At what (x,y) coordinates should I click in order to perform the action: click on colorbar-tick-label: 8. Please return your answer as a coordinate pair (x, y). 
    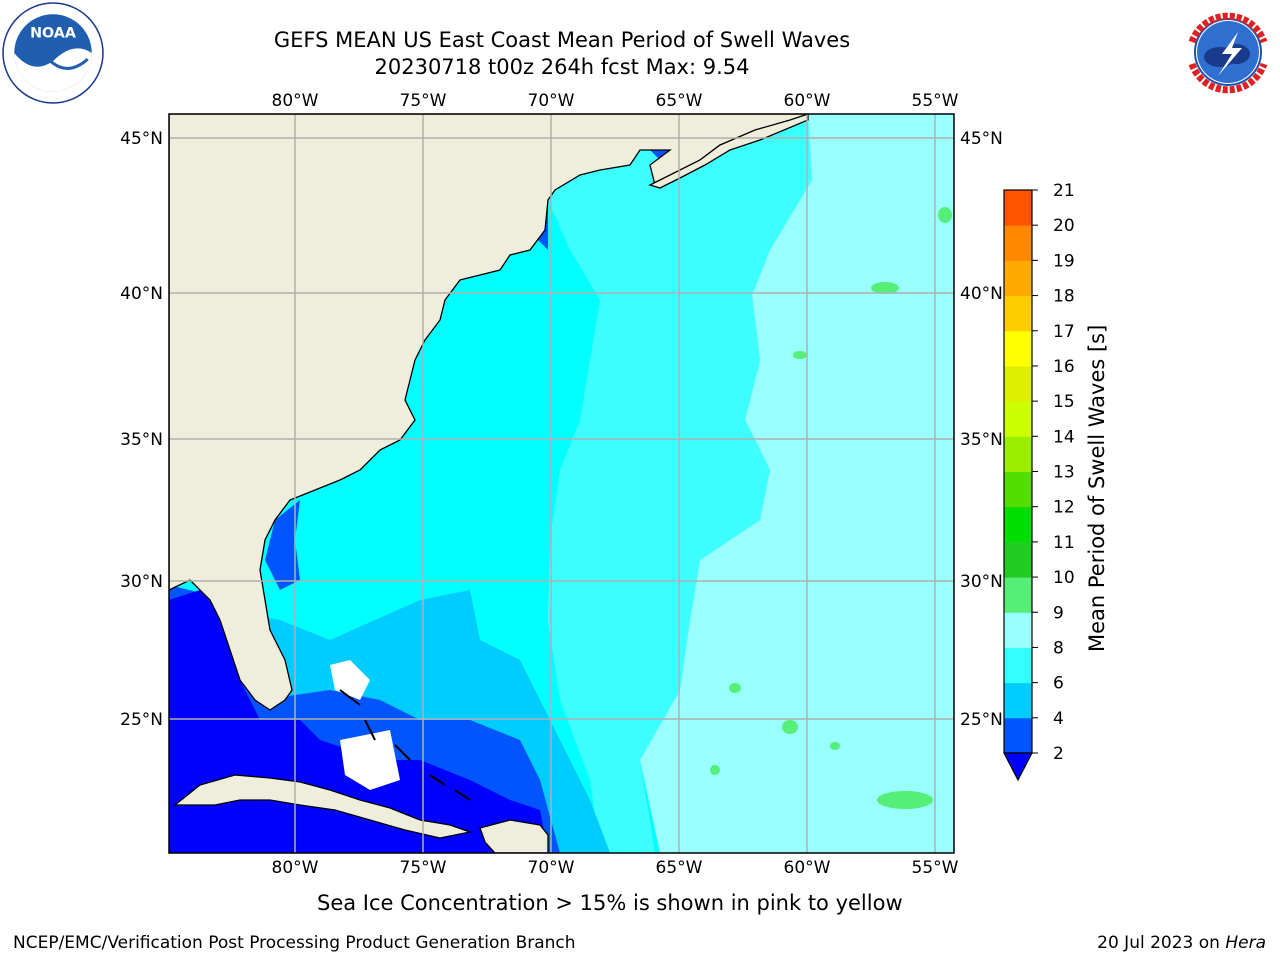
    Looking at the image, I should click on (1058, 648).